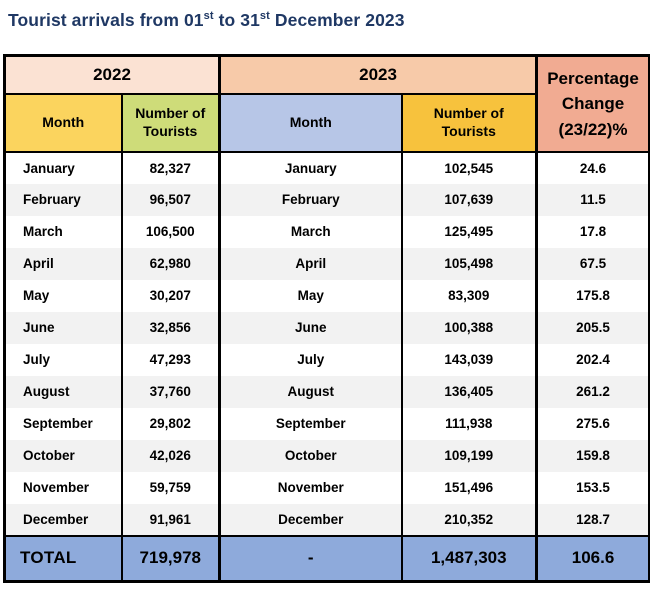  What do you see at coordinates (170, 487) in the screenshot?
I see `tourists-2022-cell: 59,759` at bounding box center [170, 487].